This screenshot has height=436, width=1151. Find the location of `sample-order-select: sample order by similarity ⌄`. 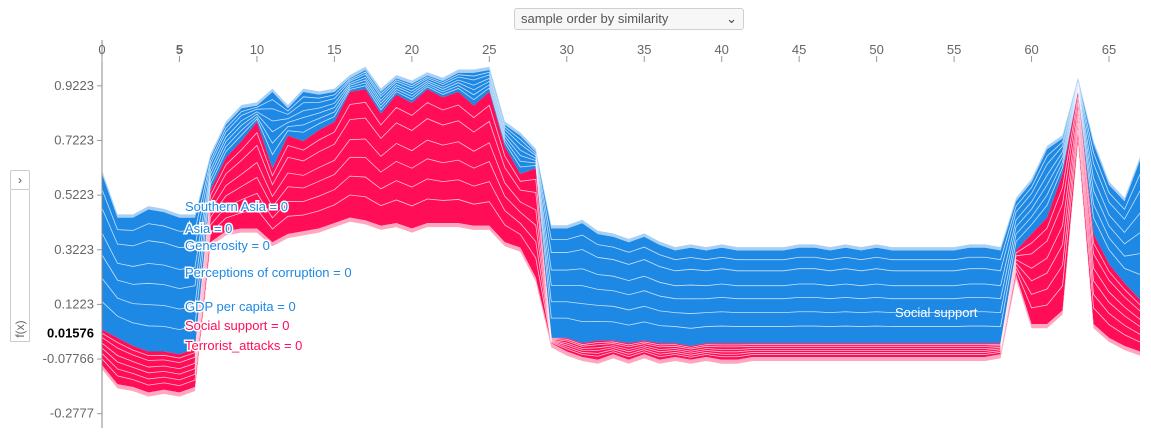

sample-order-select: sample order by similarity ⌄ is located at coordinates (629, 19).